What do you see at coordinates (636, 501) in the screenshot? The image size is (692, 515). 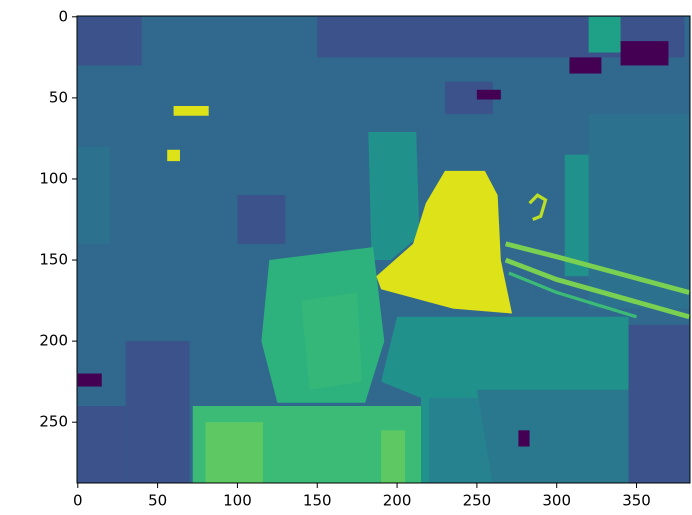 I see `x-tick-label: 350` at bounding box center [636, 501].